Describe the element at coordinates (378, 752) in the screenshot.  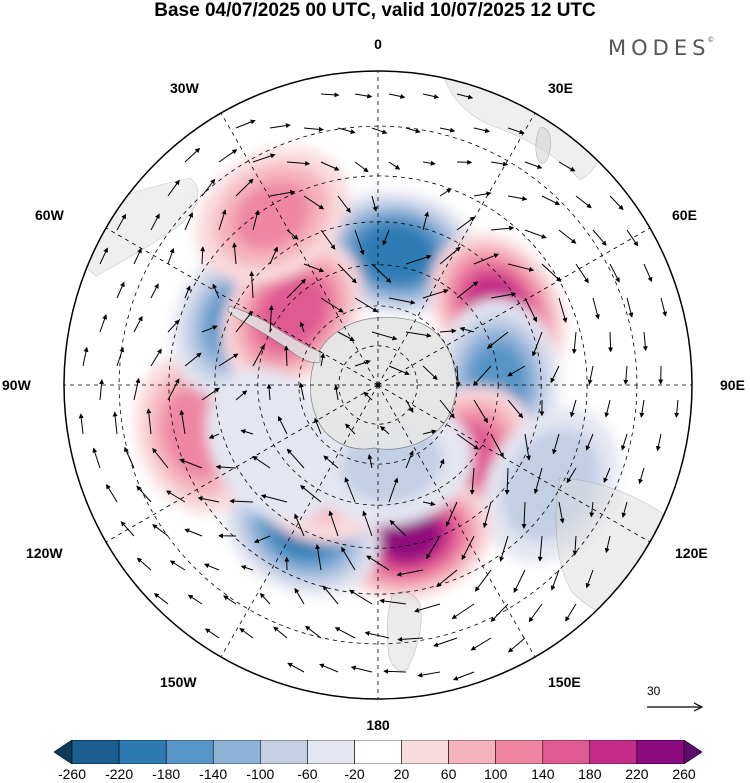
I see `colorbar` at that location.